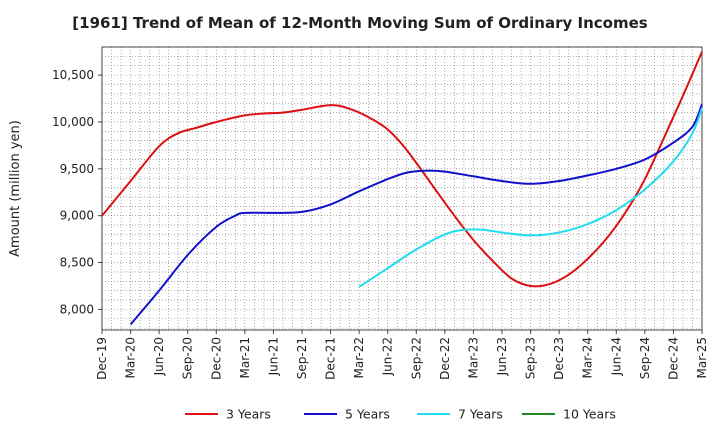 This screenshot has height=440, width=720. I want to click on legend: 3 Years 5 Years 7 Years 10 Years, so click(400, 414).